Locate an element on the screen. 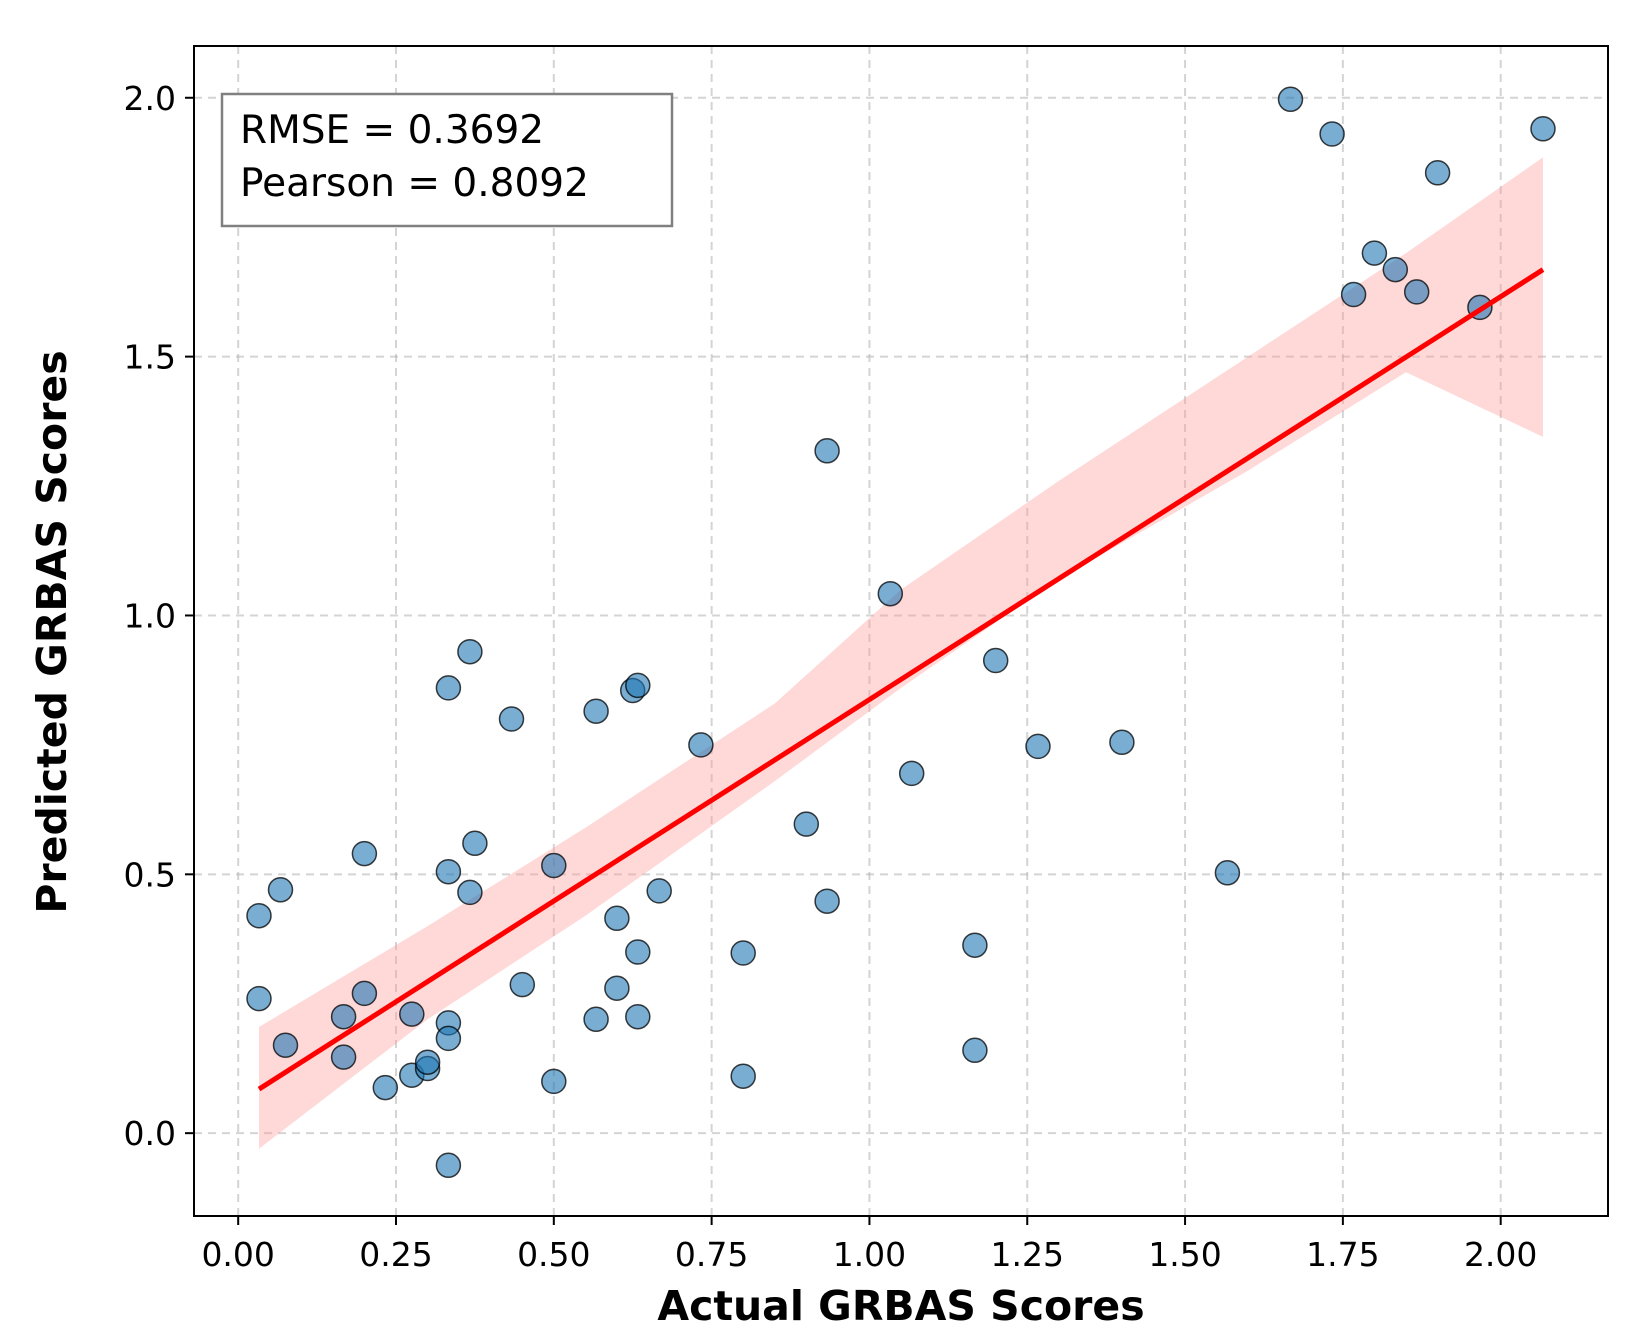 This screenshot has height=1342, width=1650. x-tick-label: 0.75 is located at coordinates (711, 1254).